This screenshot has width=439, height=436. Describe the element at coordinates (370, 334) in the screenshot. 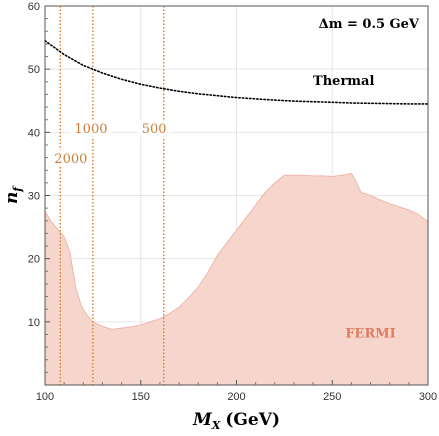

I see `fermi-series-label: FERMI` at that location.